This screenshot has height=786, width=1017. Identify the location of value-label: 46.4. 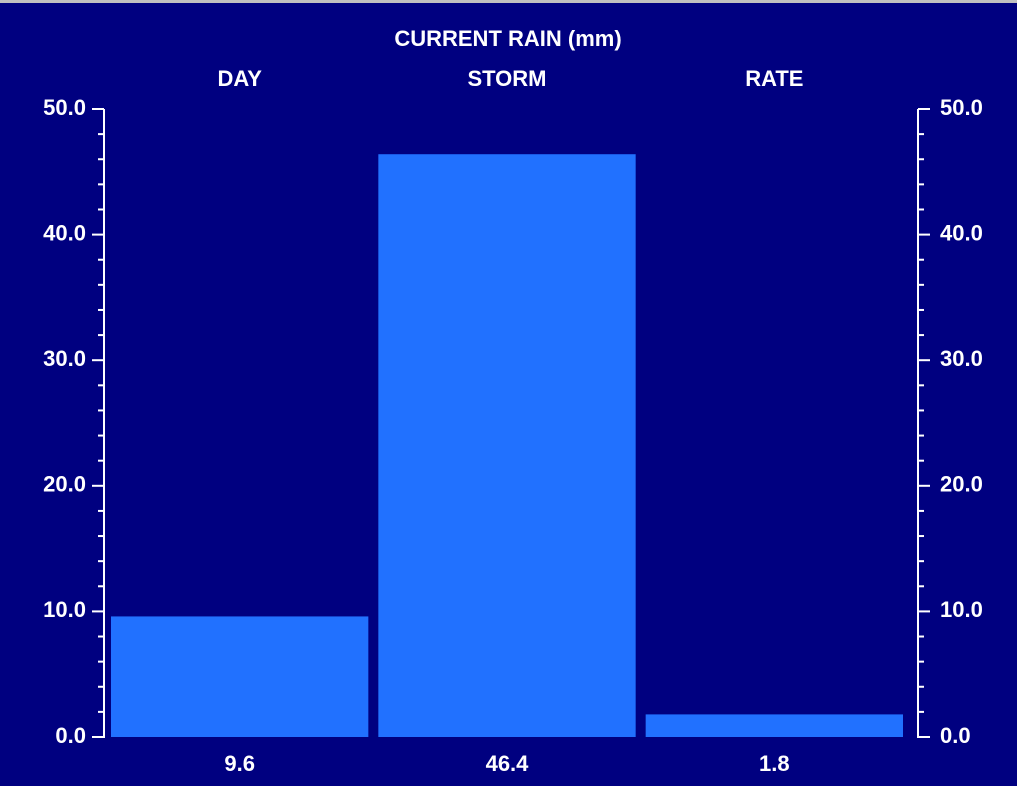
(508, 763).